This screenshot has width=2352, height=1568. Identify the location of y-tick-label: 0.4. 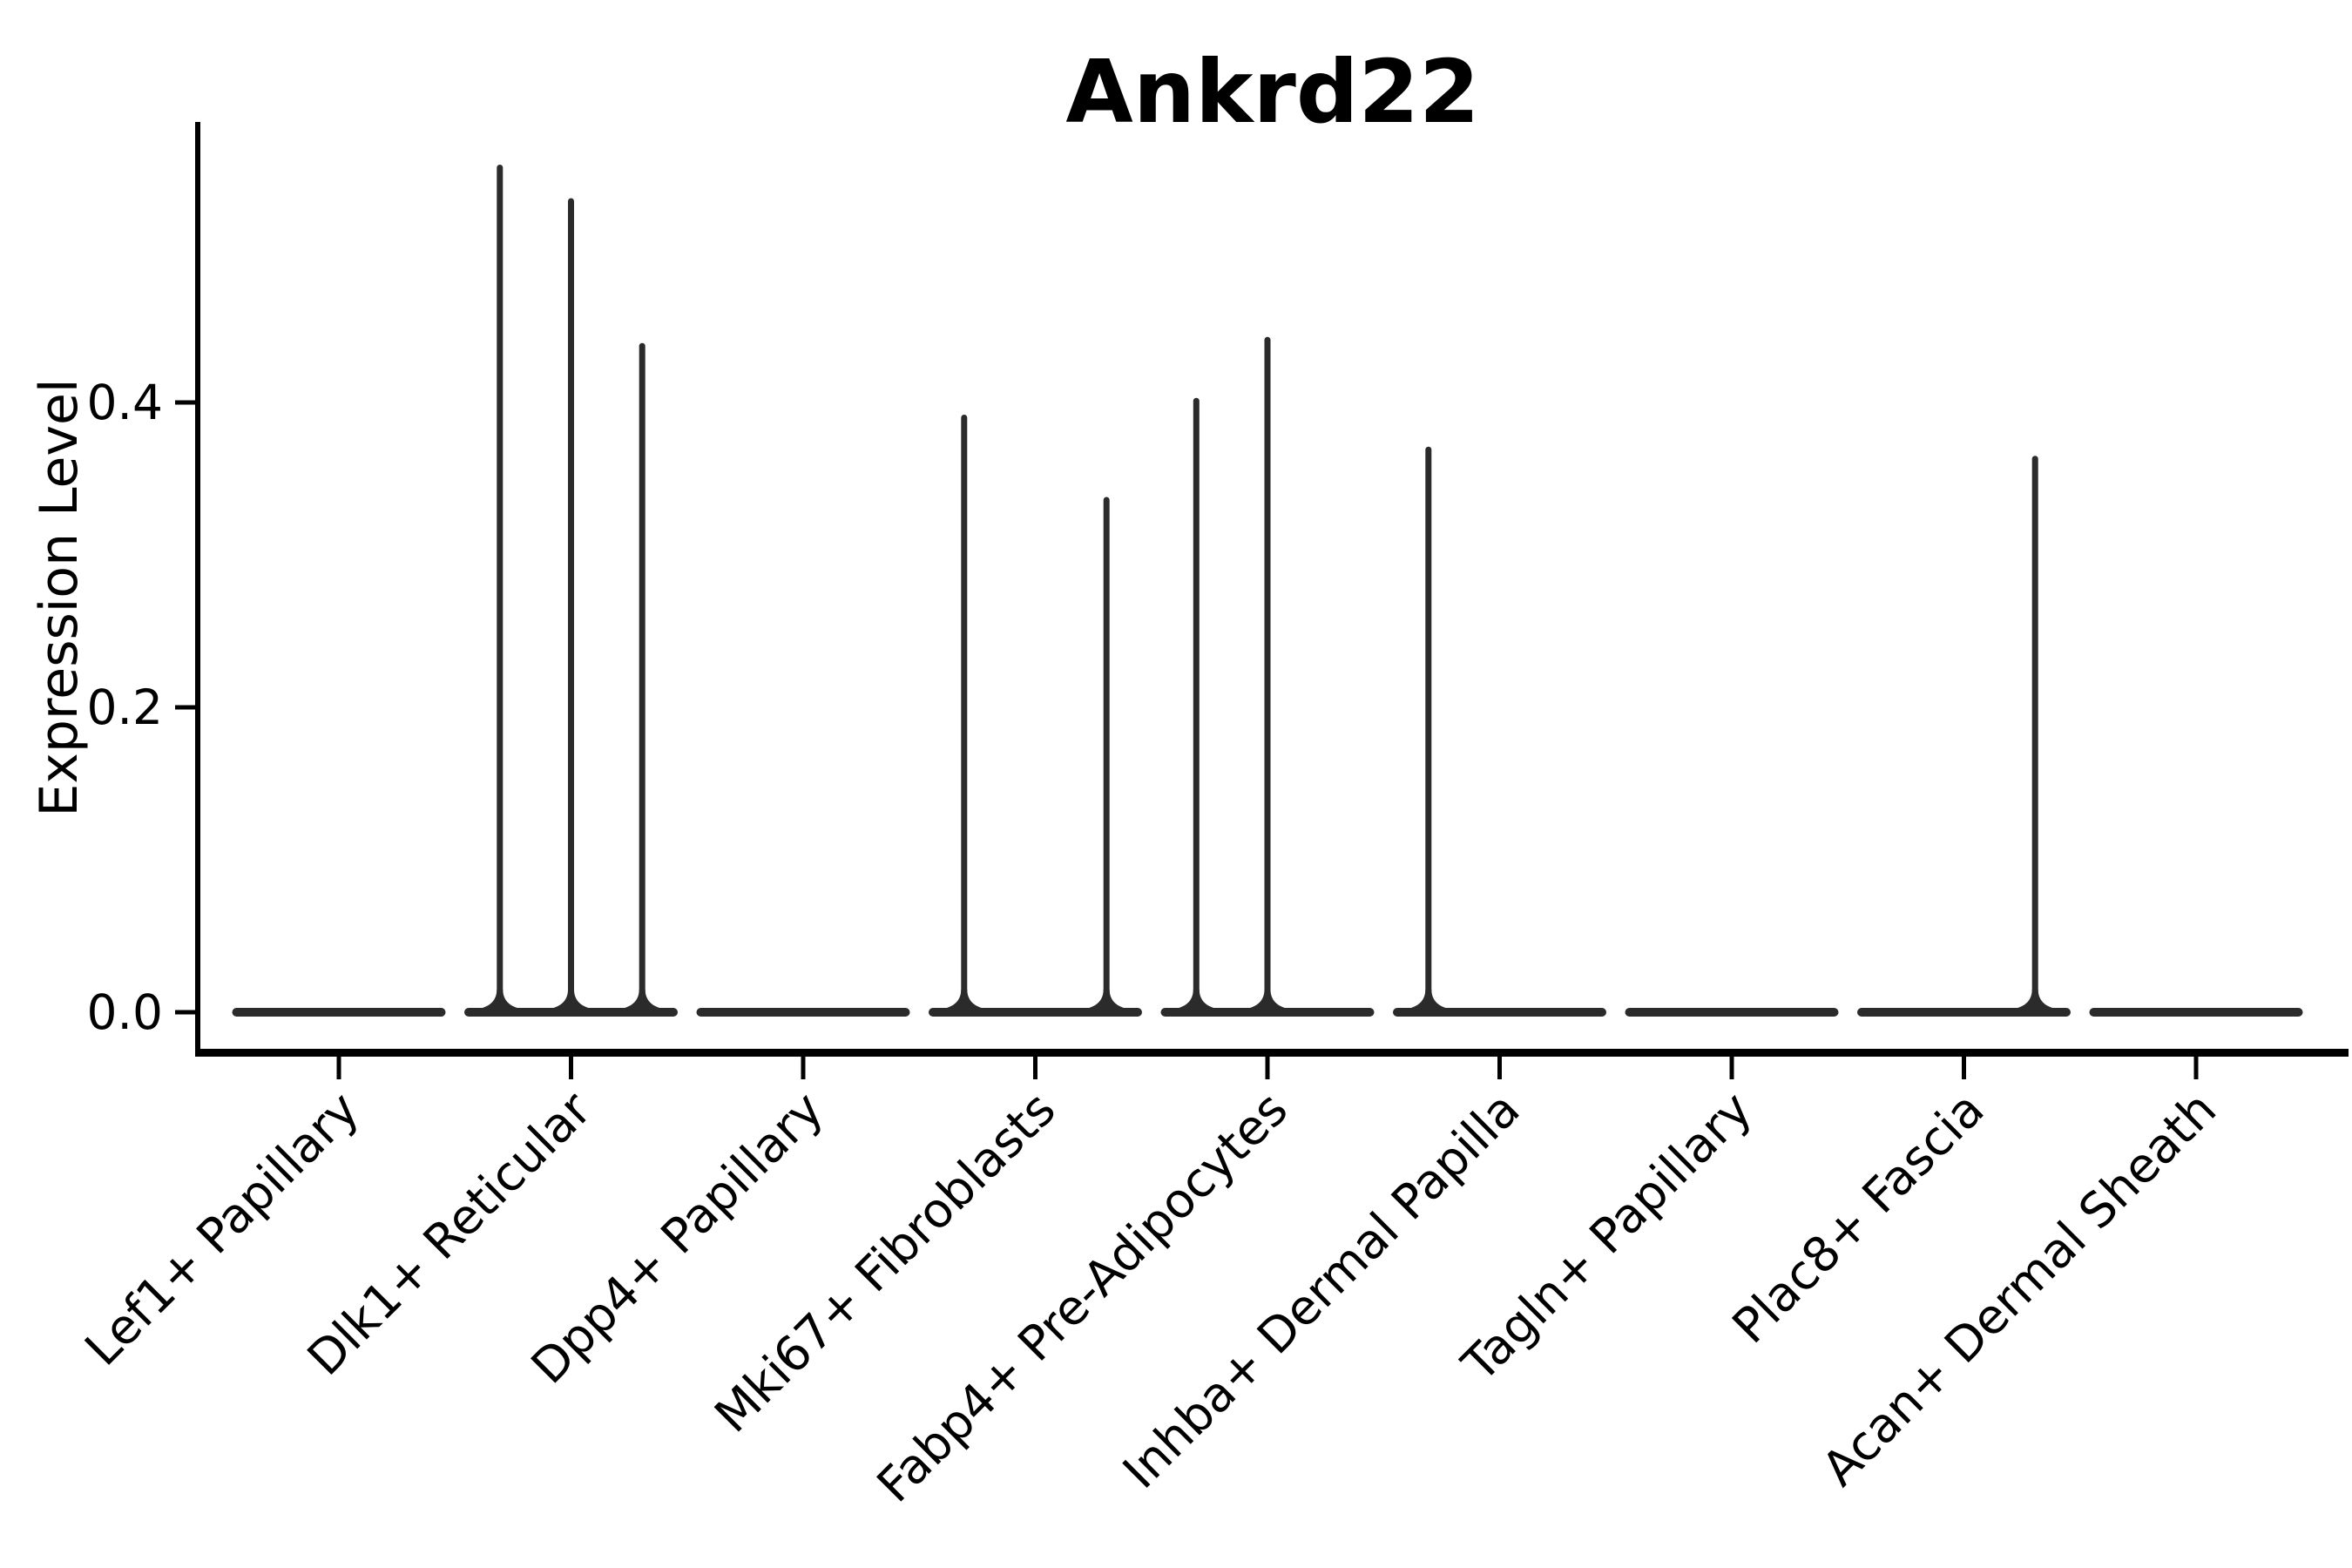
(125, 402).